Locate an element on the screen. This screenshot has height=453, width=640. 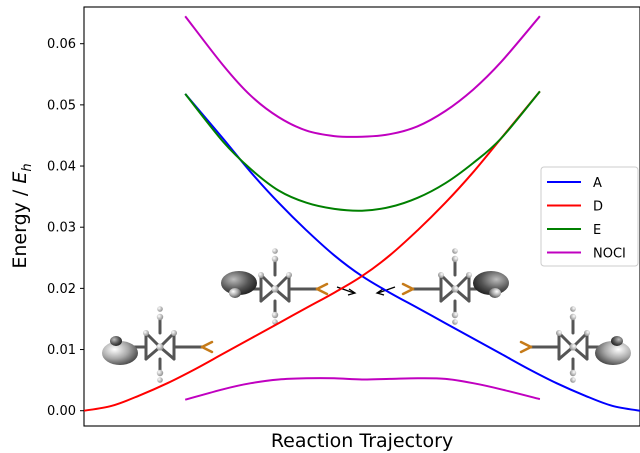
x-axis-label: Reaction Trajectory is located at coordinates (362, 441).